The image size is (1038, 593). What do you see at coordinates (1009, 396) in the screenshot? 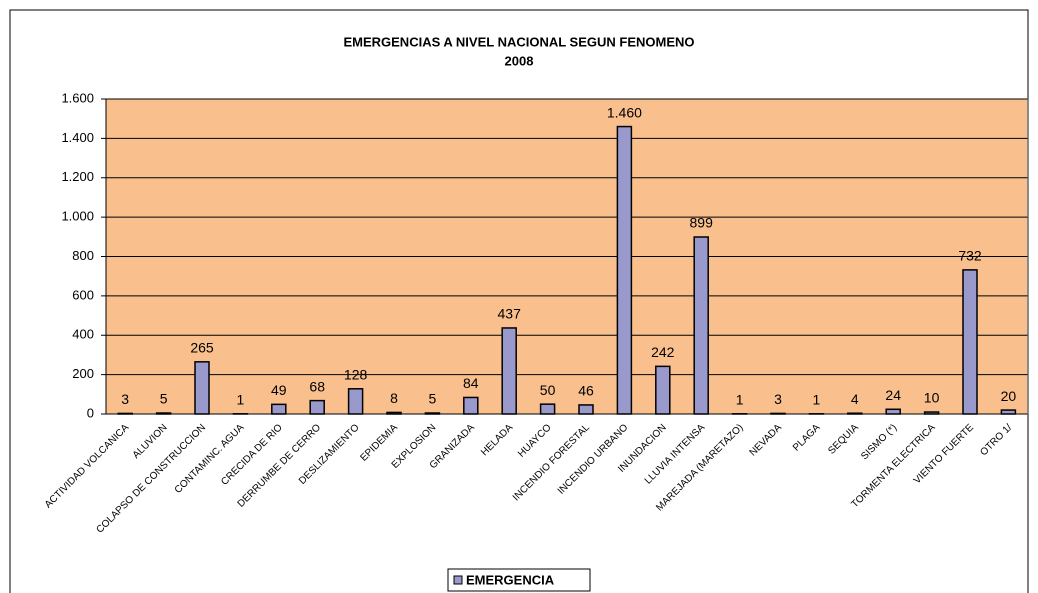
I see `data-label: 20` at bounding box center [1009, 396].